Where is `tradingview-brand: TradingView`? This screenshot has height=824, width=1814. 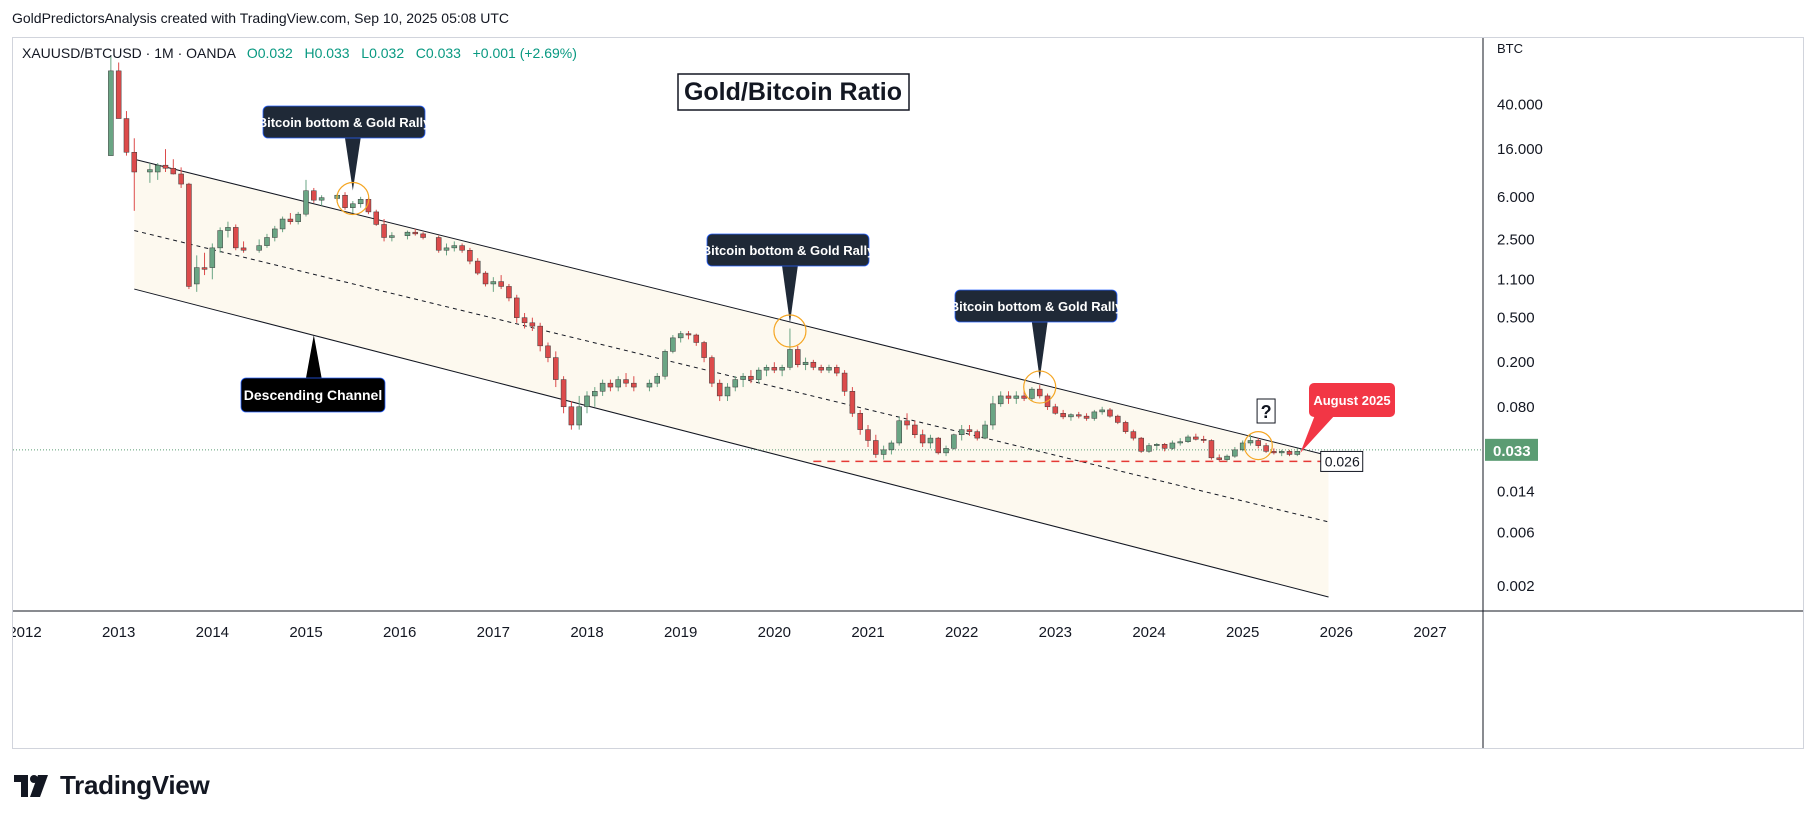 tradingview-brand: TradingView is located at coordinates (135, 785).